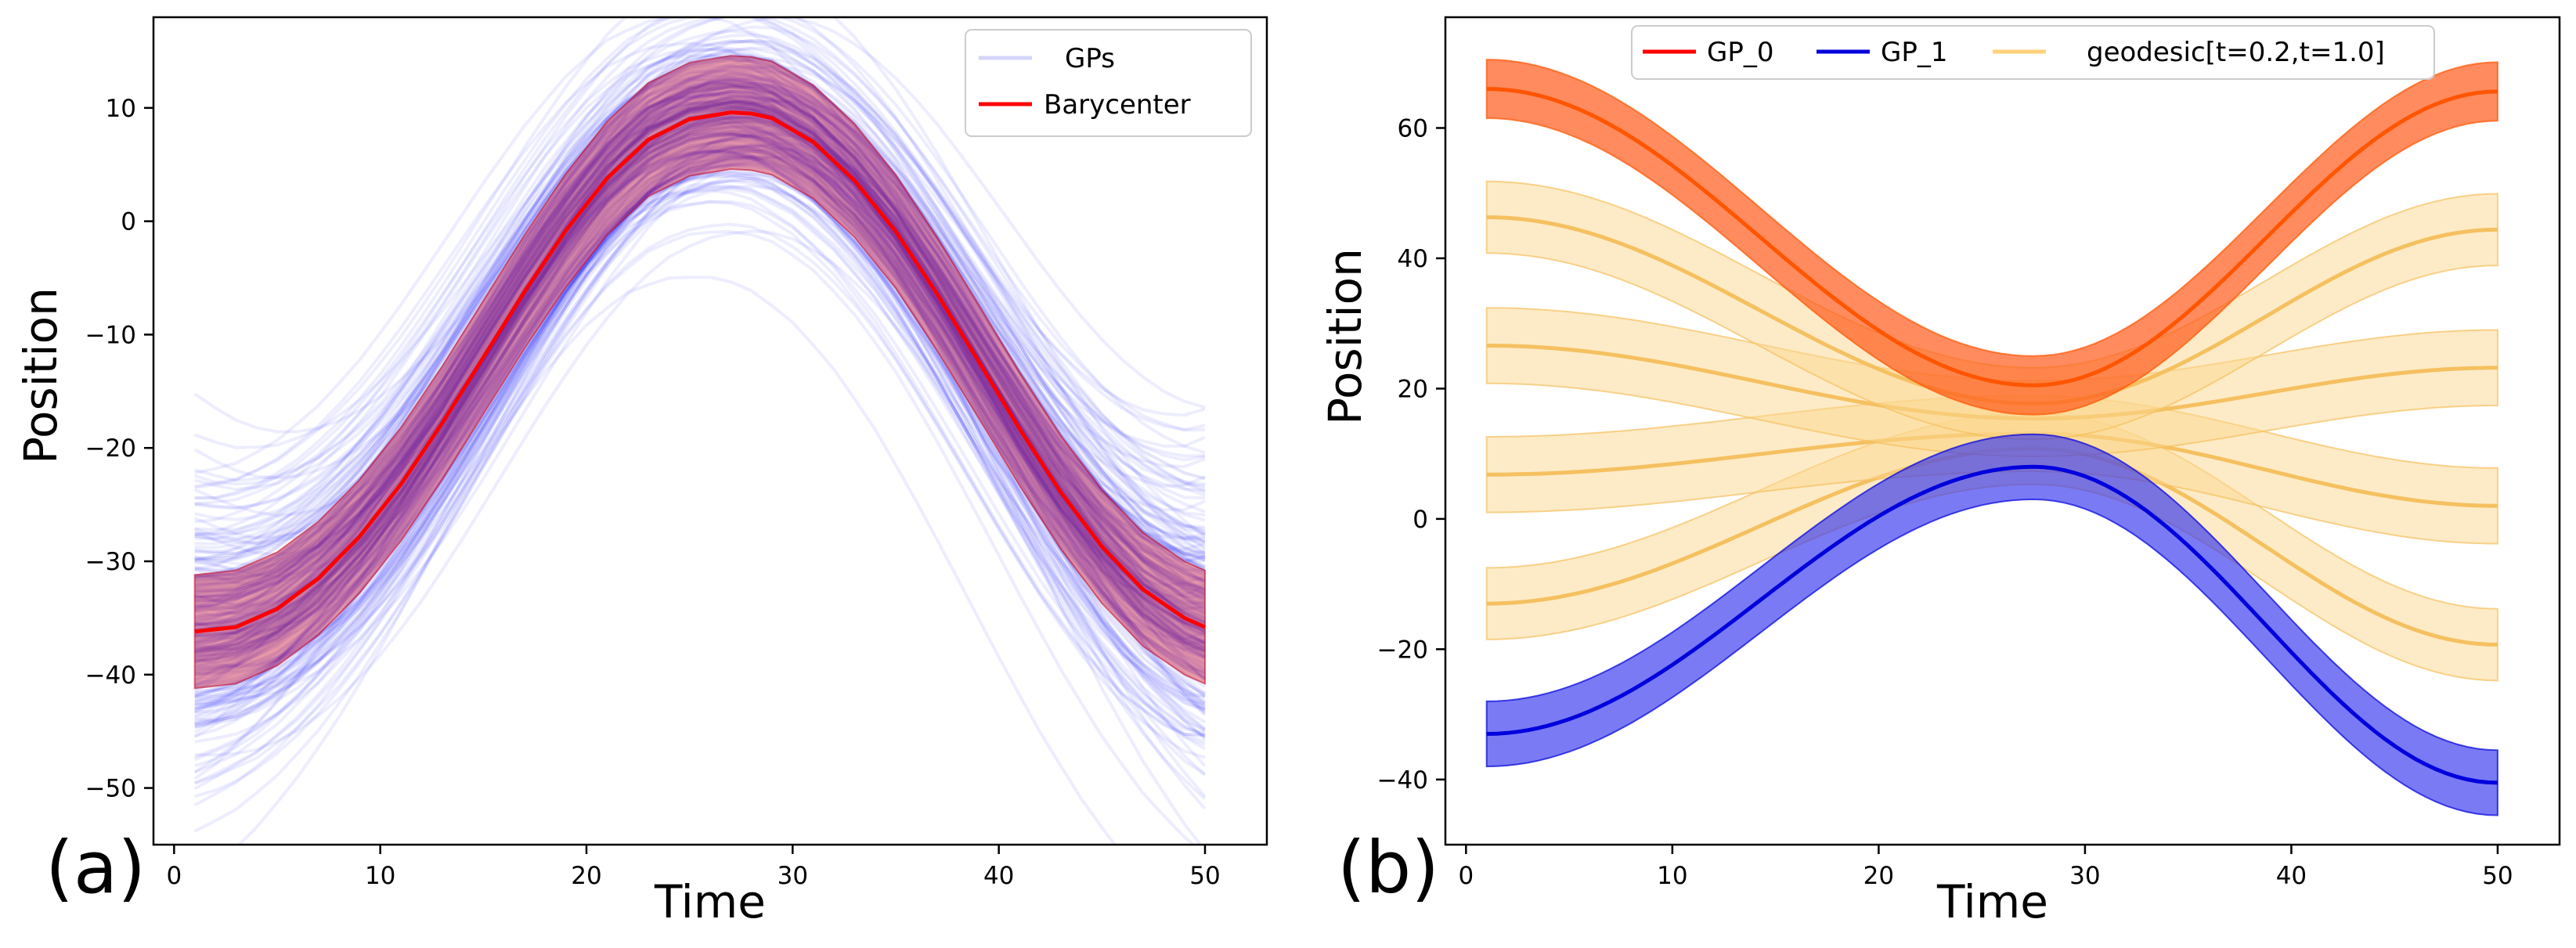 This screenshot has height=948, width=2576. I want to click on panel-a-x-tick-label: 10, so click(380, 876).